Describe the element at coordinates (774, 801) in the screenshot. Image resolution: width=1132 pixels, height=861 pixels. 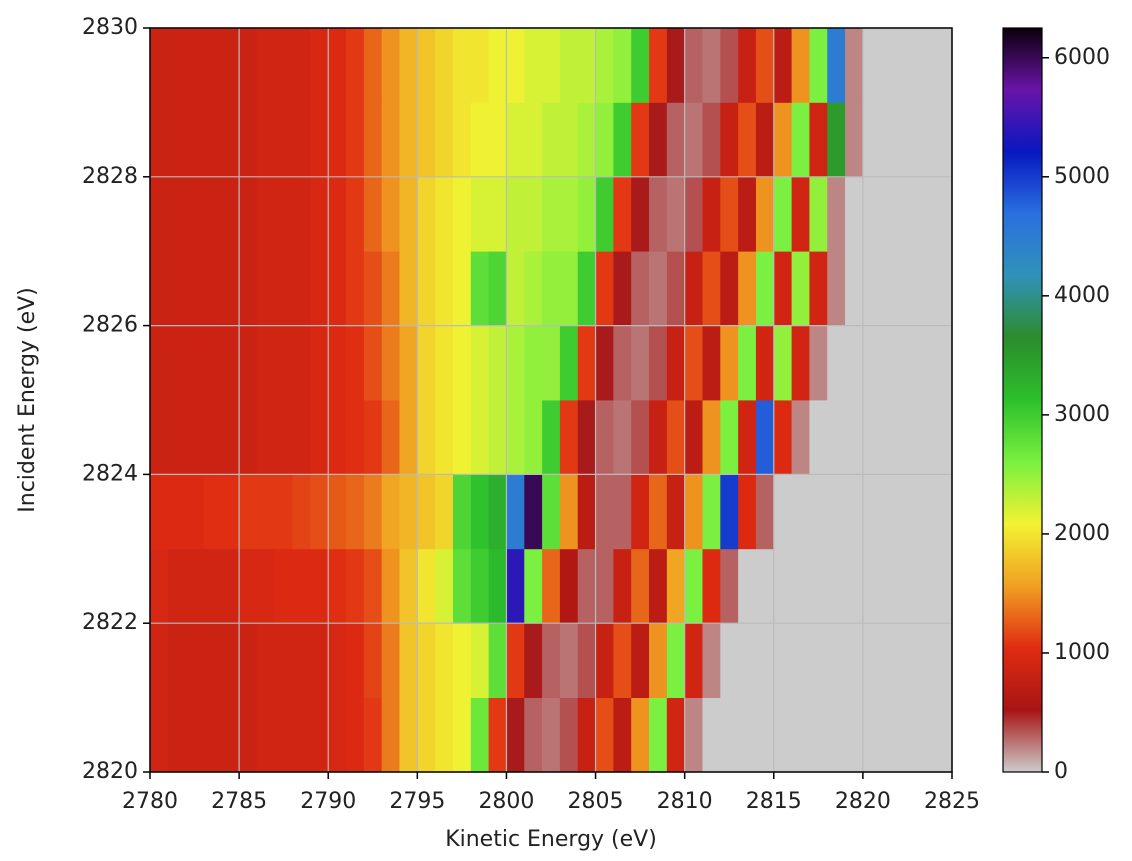
I see `x-tick-label: 2815` at that location.